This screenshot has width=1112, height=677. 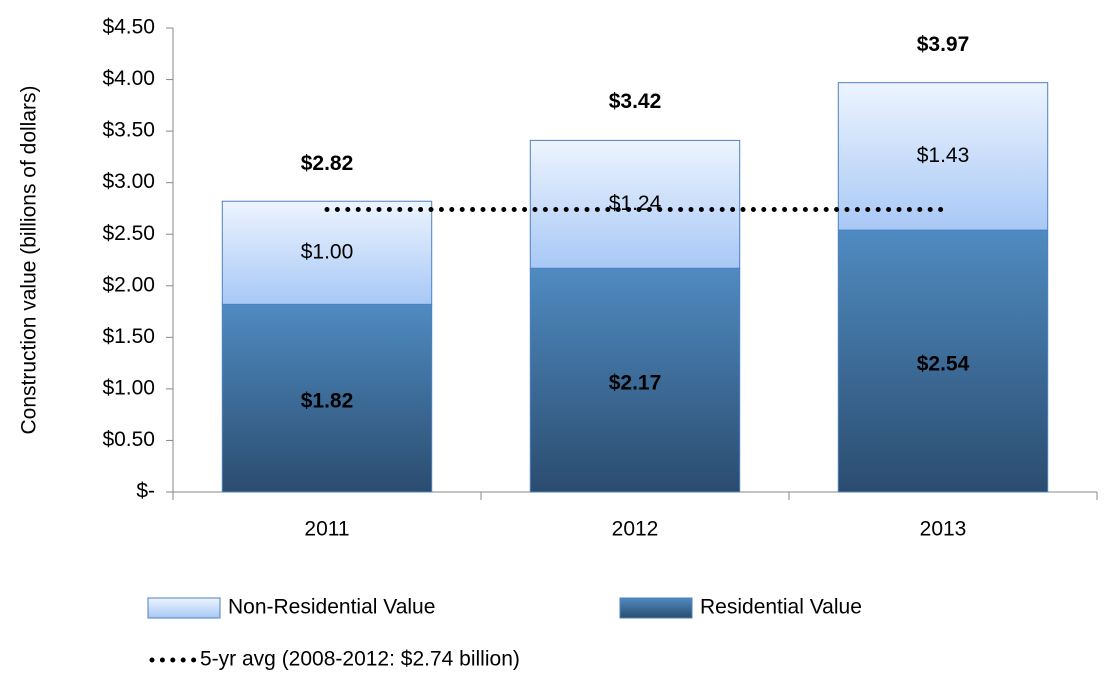 What do you see at coordinates (331, 607) in the screenshot?
I see `legend-label: Non-Residential Value` at bounding box center [331, 607].